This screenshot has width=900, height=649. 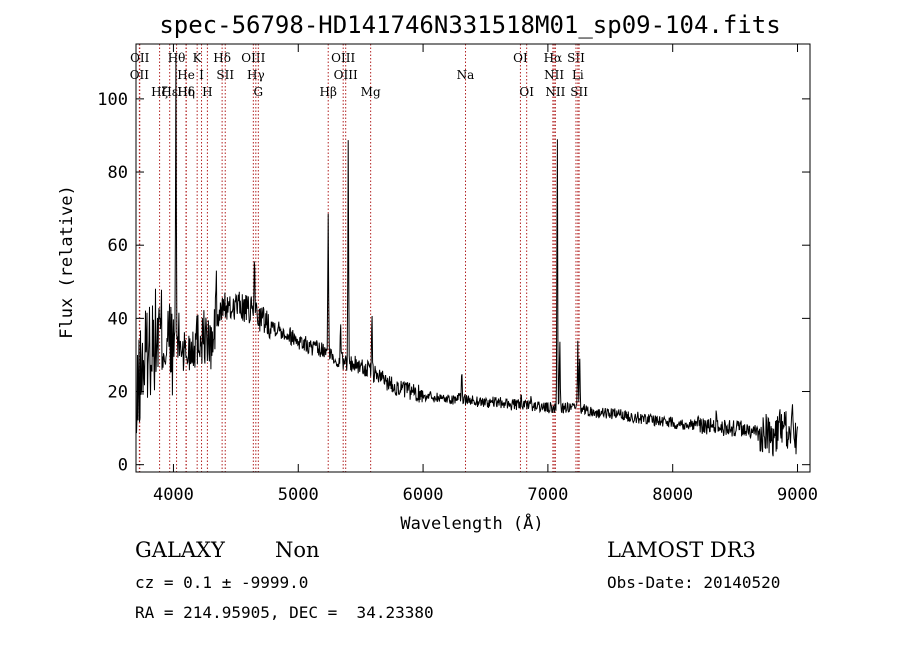 I want to click on spectral-line-label: Mg, so click(x=371, y=92).